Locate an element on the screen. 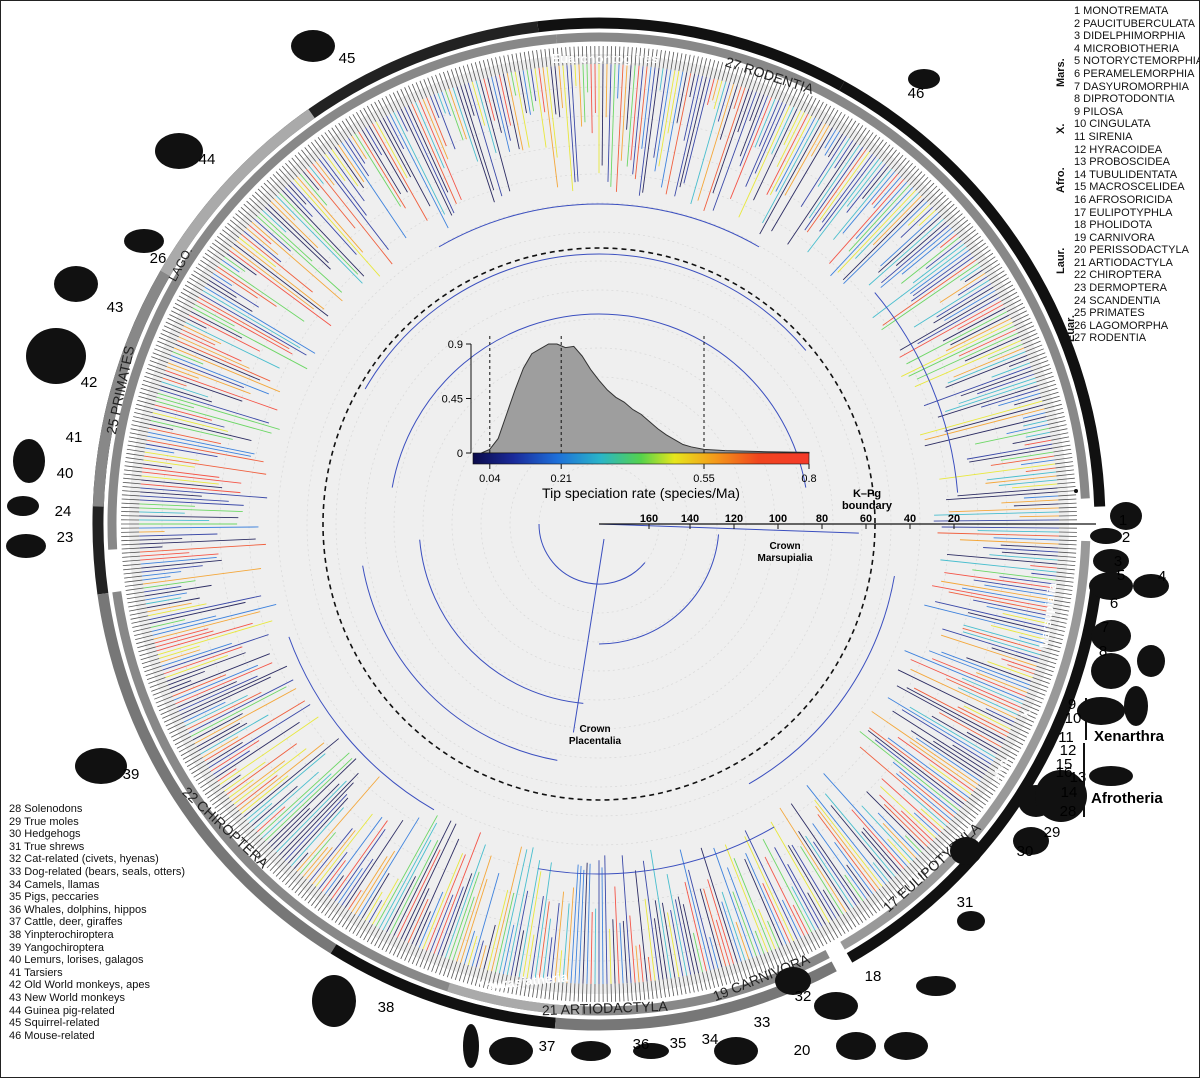 This screenshot has height=1084, width=1200. inset-x-tick-label: 0.21 is located at coordinates (560, 479).